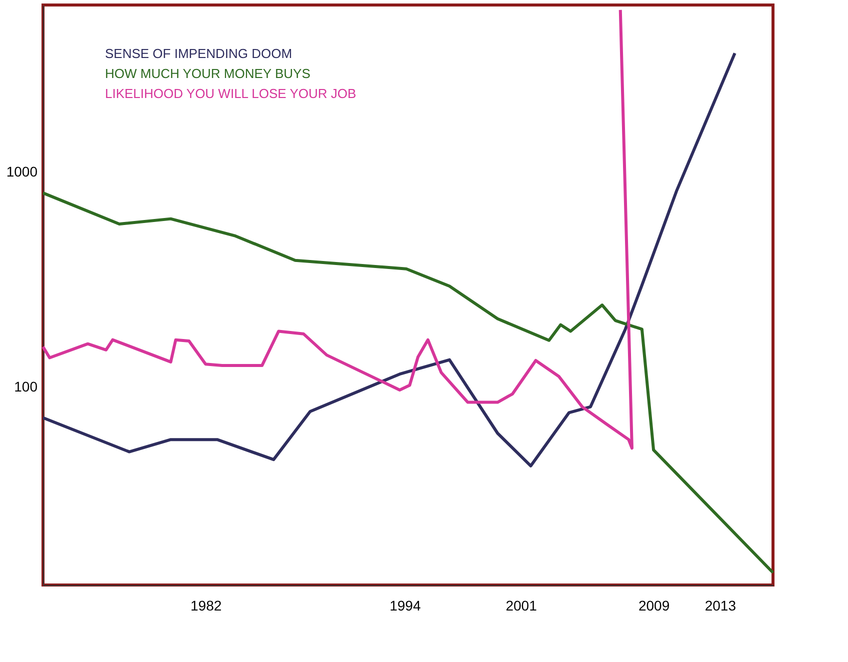 The image size is (848, 662). Describe the element at coordinates (26, 386) in the screenshot. I see `y-tick-label: 100` at that location.